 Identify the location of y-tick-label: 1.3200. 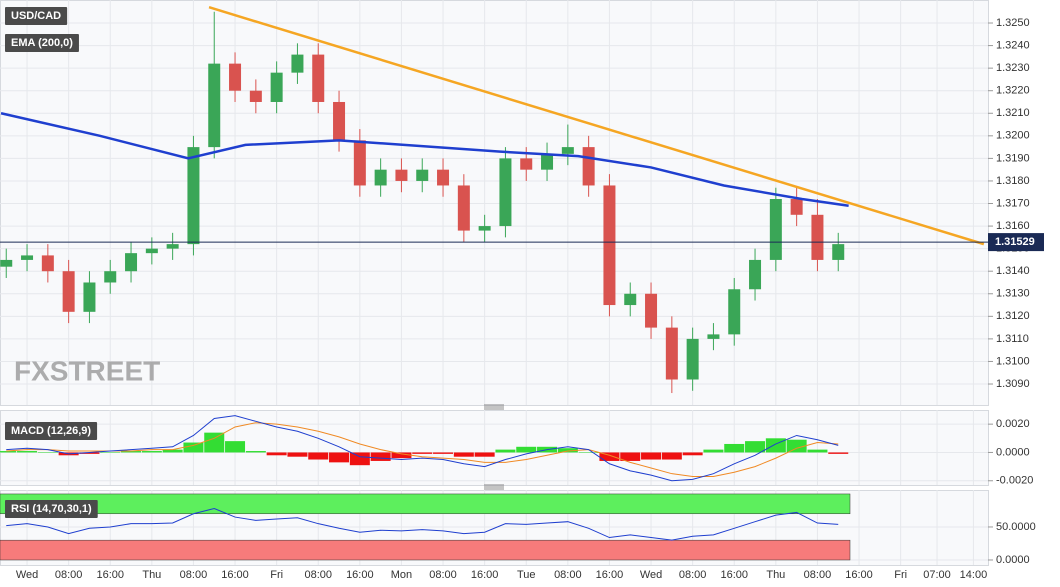
(1013, 136).